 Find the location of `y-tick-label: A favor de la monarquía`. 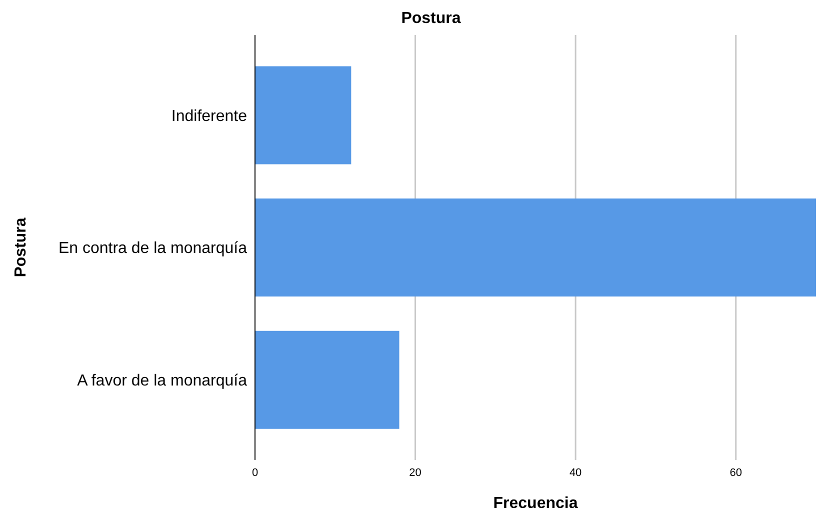

y-tick-label: A favor de la monarquía is located at coordinates (162, 381).